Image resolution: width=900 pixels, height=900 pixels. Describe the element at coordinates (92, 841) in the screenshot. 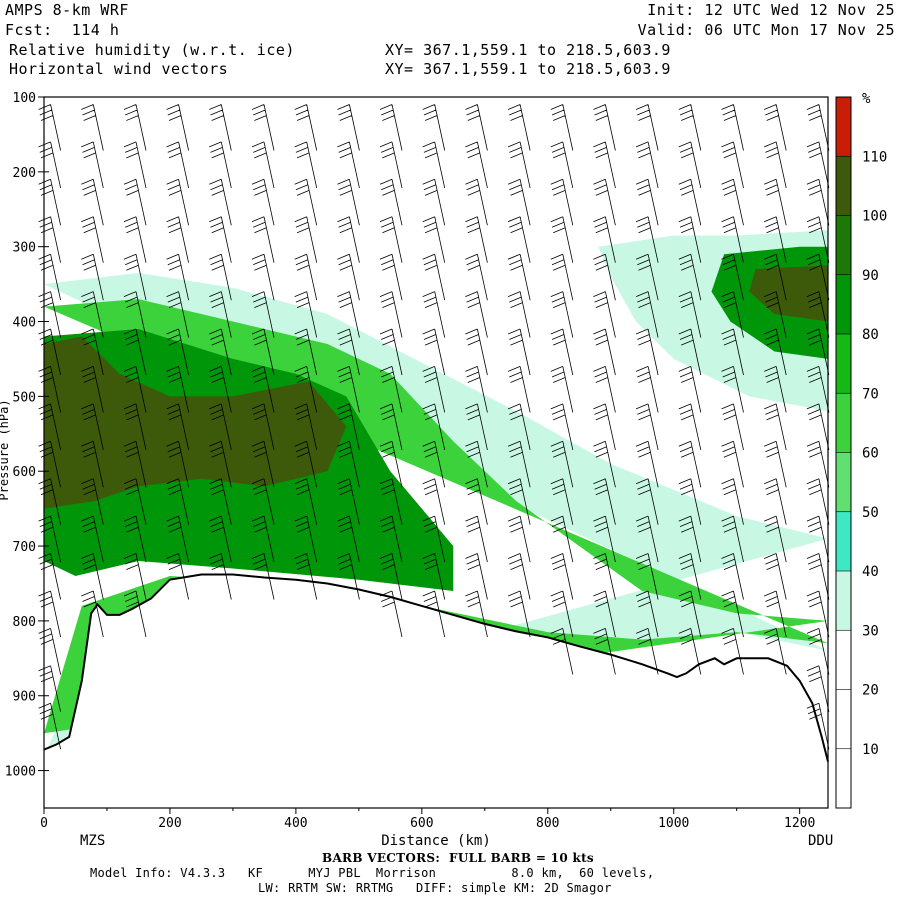

I see `start-location-label: MZS` at that location.